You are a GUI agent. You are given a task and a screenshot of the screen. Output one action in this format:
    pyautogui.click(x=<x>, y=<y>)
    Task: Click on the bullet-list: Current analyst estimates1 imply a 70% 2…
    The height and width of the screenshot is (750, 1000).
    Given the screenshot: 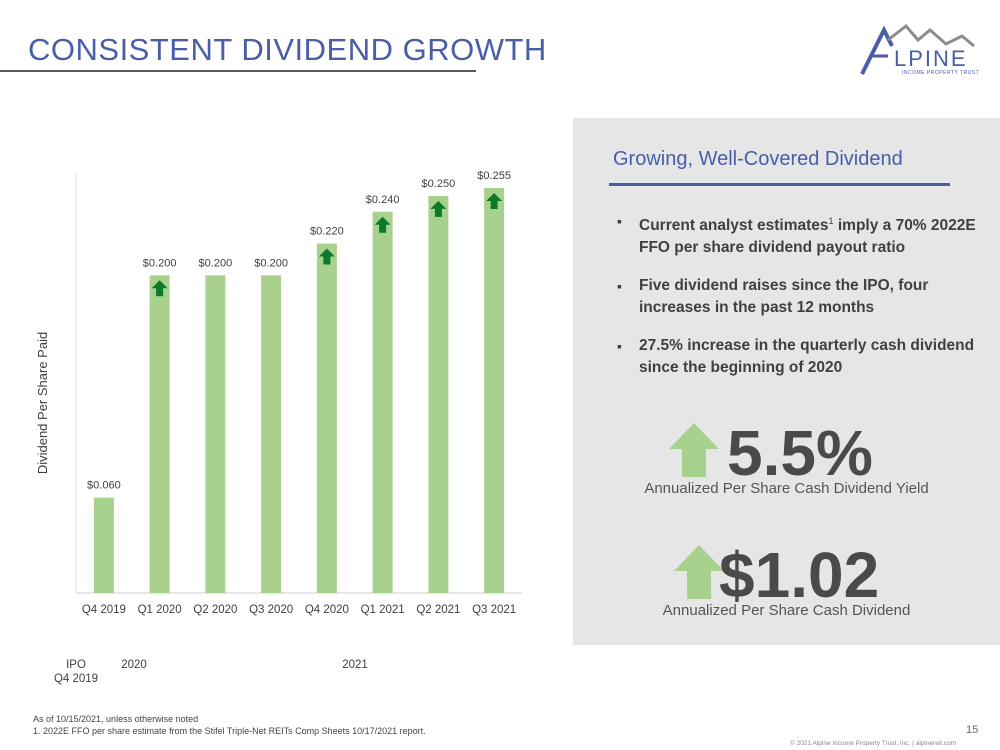 What is the action you would take?
    pyautogui.click(x=807, y=302)
    